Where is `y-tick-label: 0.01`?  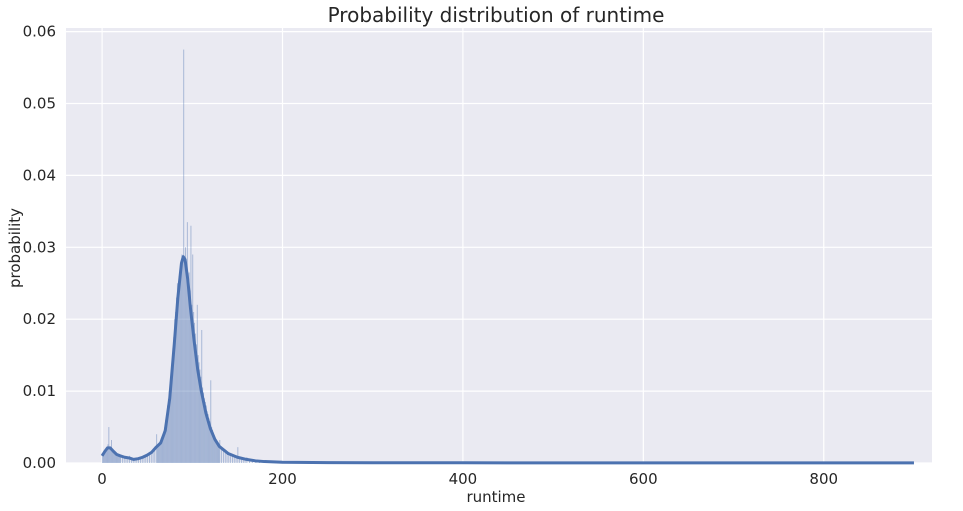 y-tick-label: 0.01 is located at coordinates (39, 391).